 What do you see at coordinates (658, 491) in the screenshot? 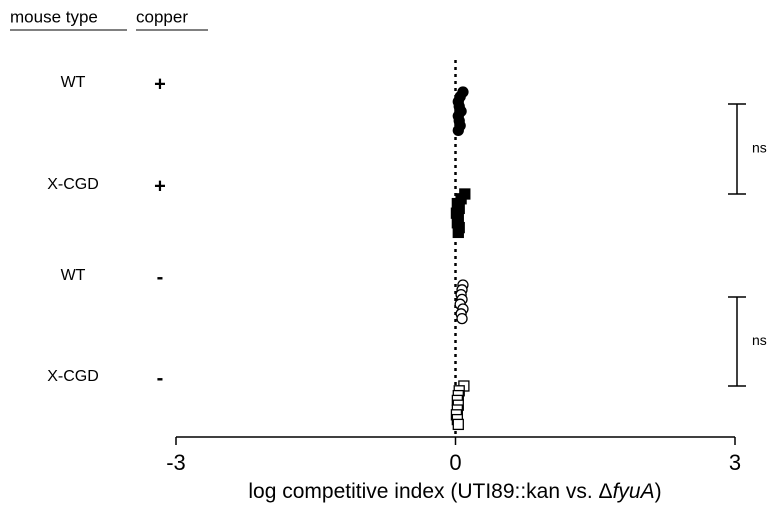
I see `x-axis-label-part: )` at bounding box center [658, 491].